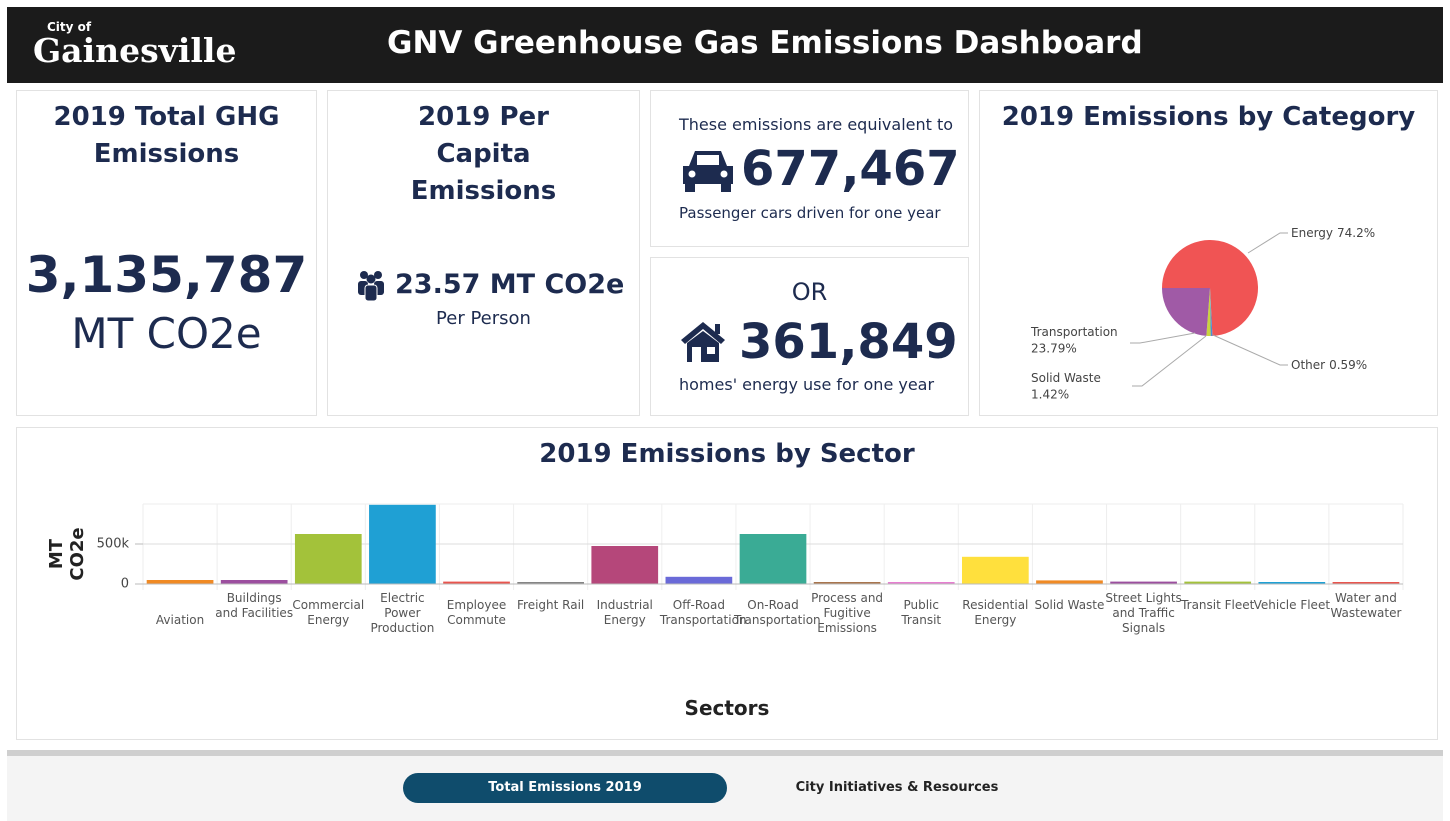 The width and height of the screenshot is (1450, 821). I want to click on pie-label-value: 1.42%, so click(1050, 395).